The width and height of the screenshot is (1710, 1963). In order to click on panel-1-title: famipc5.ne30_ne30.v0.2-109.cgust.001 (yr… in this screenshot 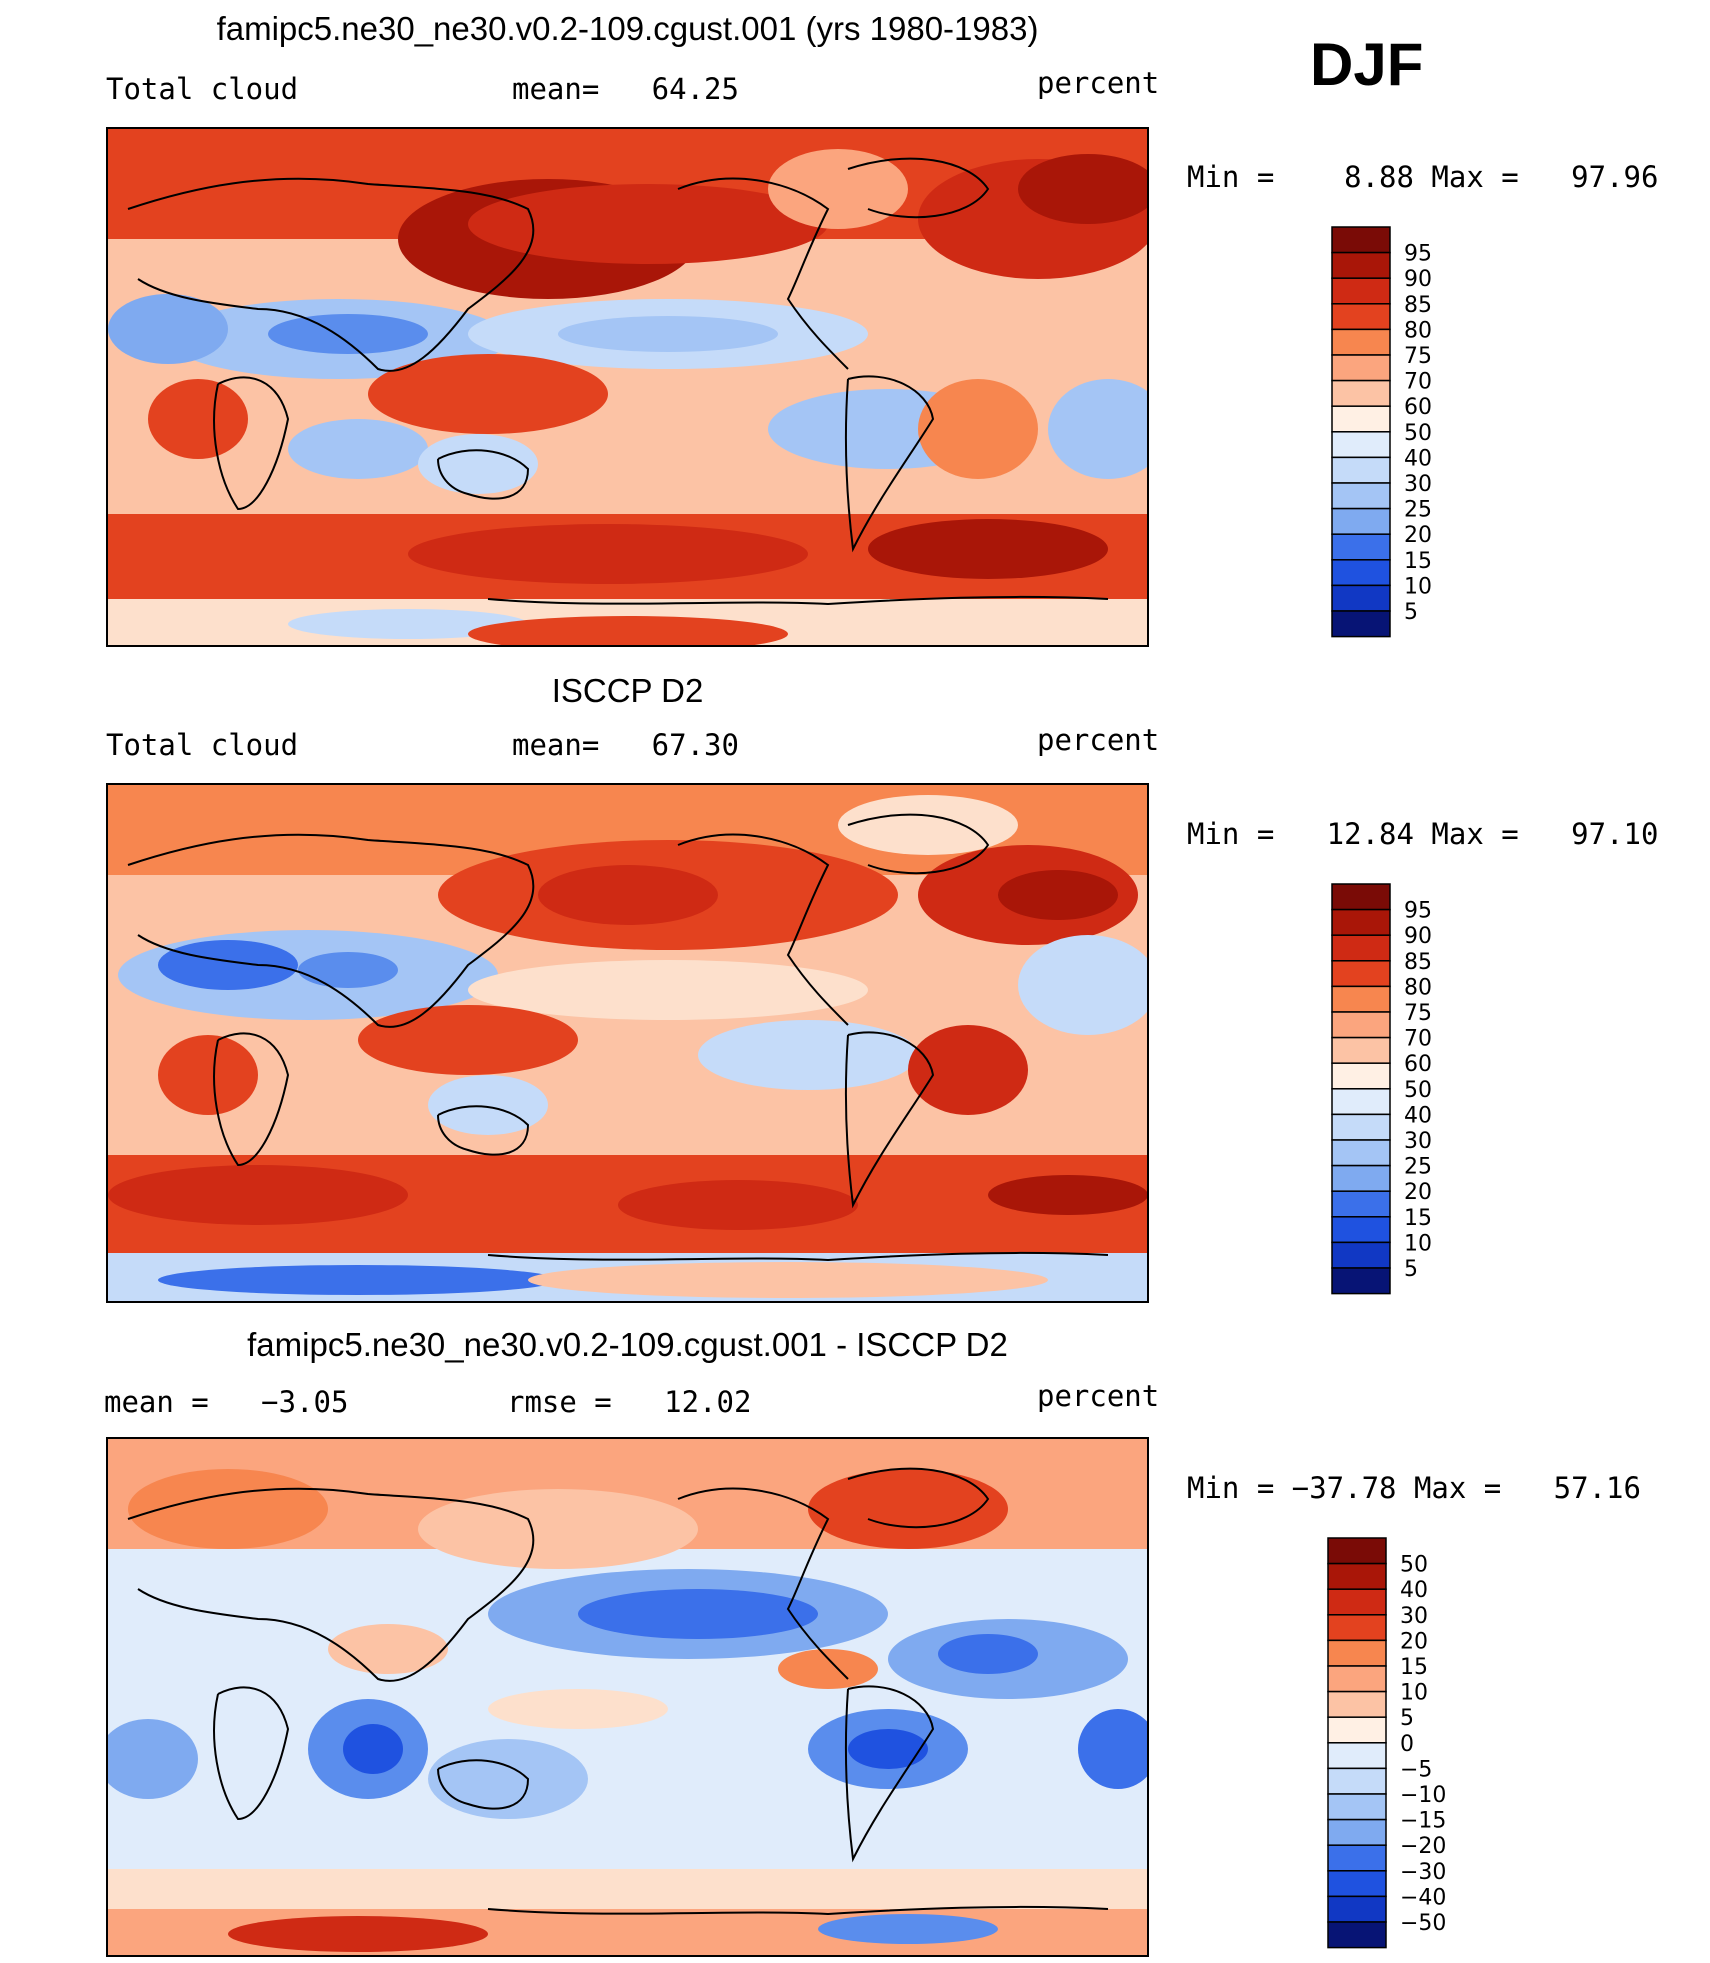, I will do `click(627, 28)`.